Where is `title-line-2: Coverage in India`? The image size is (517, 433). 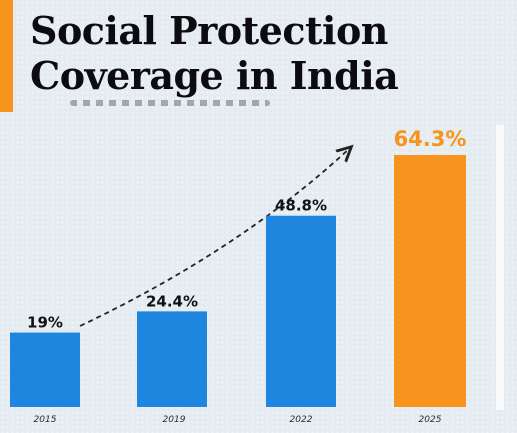 title-line-2: Coverage in India is located at coordinates (214, 75).